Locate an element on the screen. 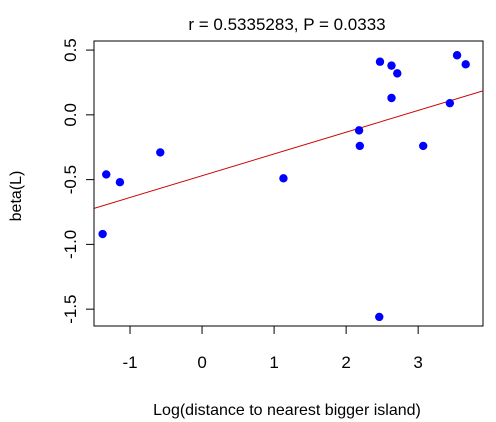  y-tick-label: -1.0 is located at coordinates (70, 244).